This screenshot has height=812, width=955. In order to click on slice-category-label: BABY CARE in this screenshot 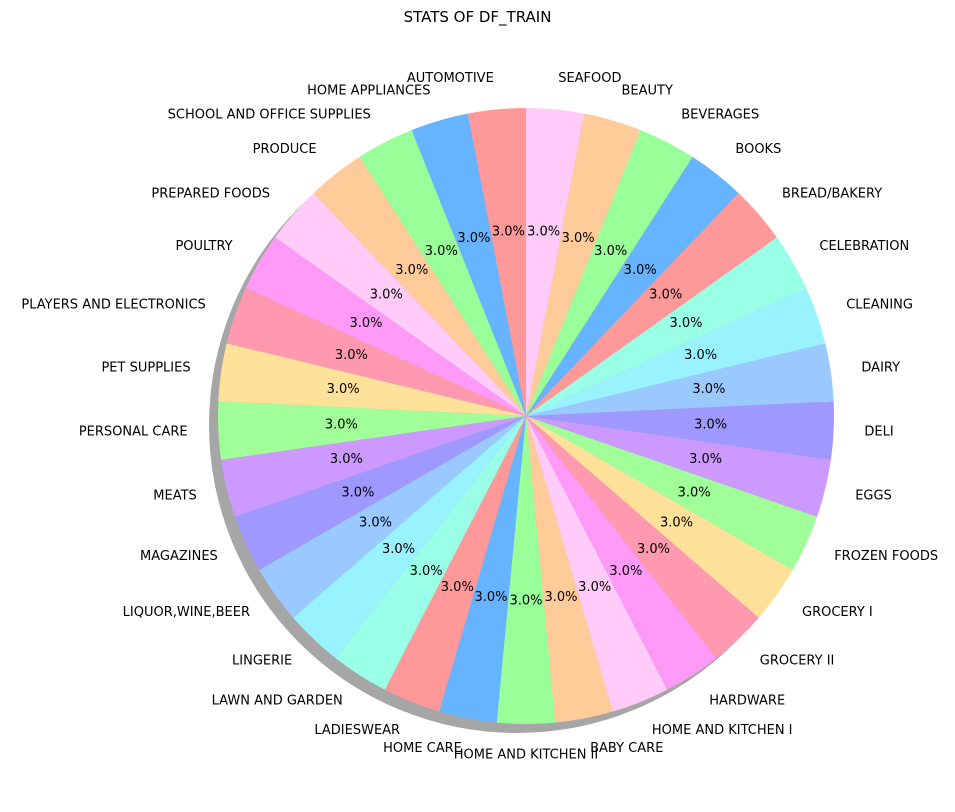, I will do `click(626, 748)`.